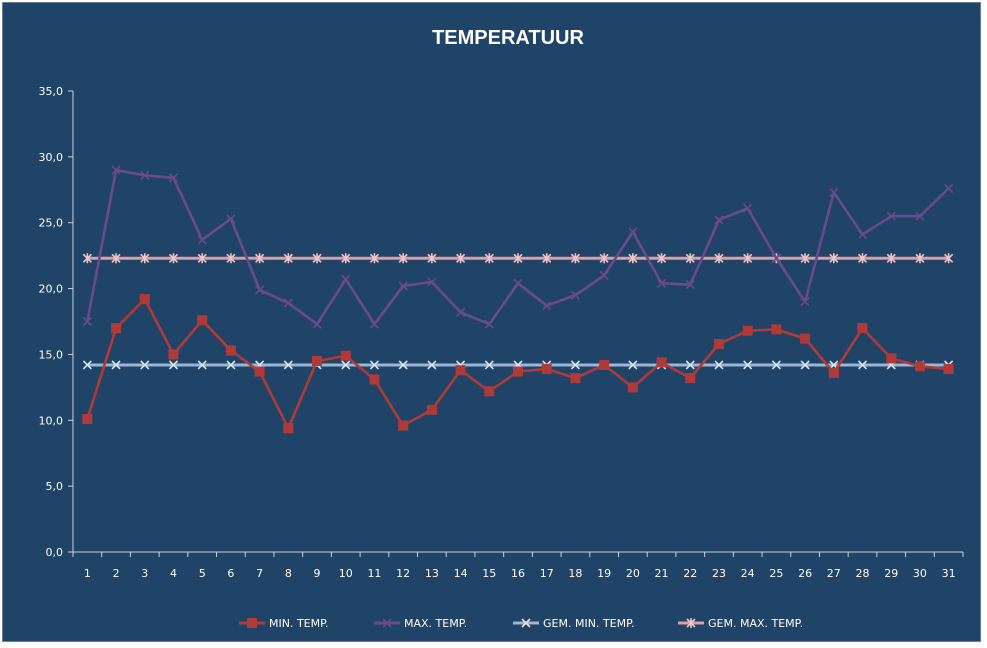 This screenshot has width=987, height=648. What do you see at coordinates (719, 573) in the screenshot?
I see `x-tick-label: 23` at bounding box center [719, 573].